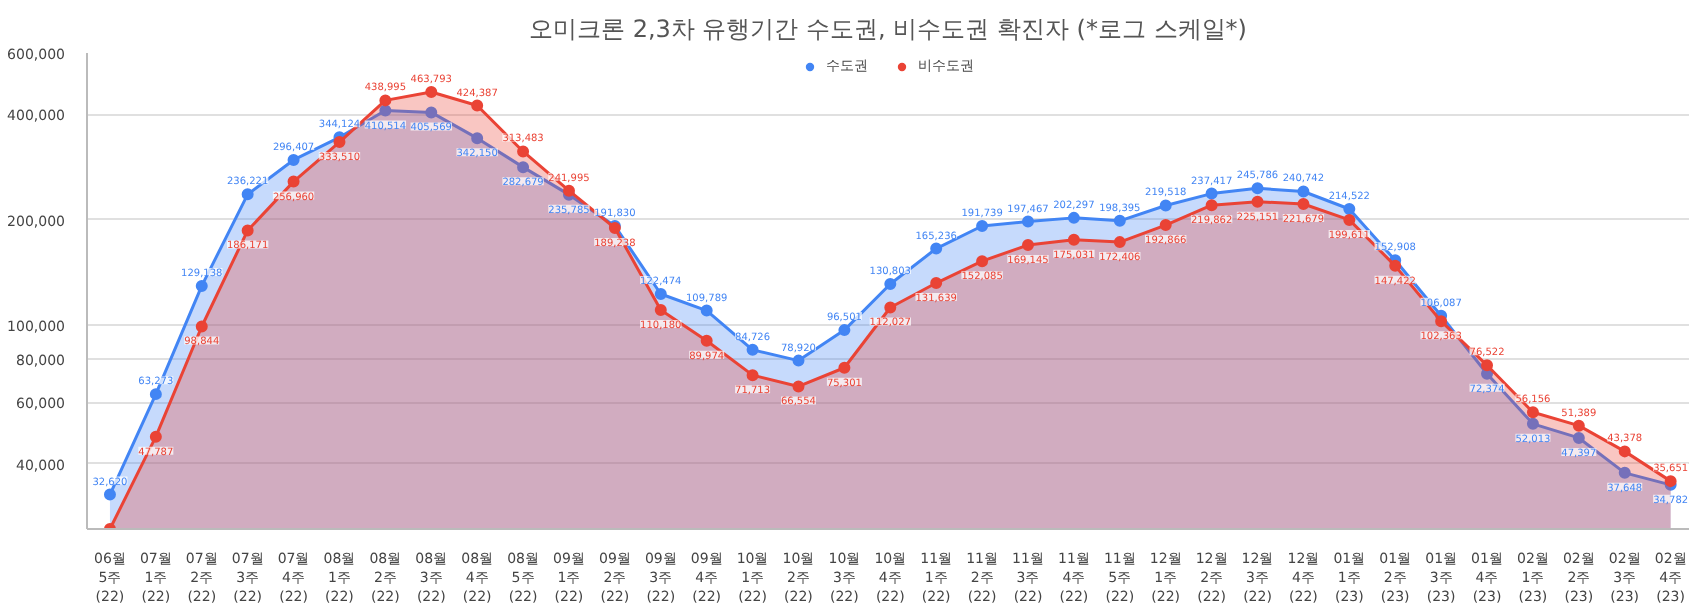 This screenshot has width=1700, height=610. Describe the element at coordinates (888, 29) in the screenshot. I see `chart-title: 오미크론 2,3차 유행기간 수도권, 비수도권 확진자 (*로그 스케일*)` at that location.